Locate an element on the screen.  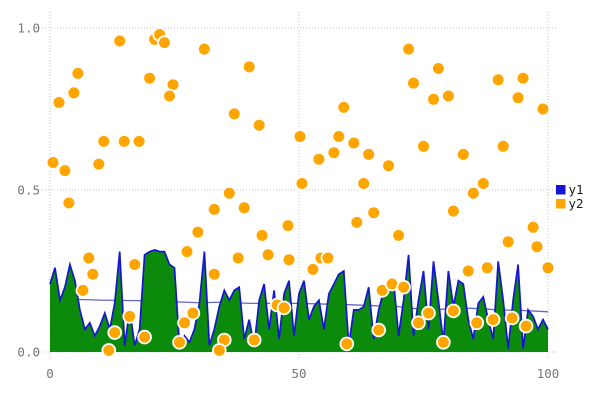
legend-item-y1: y1 is located at coordinates (570, 189).